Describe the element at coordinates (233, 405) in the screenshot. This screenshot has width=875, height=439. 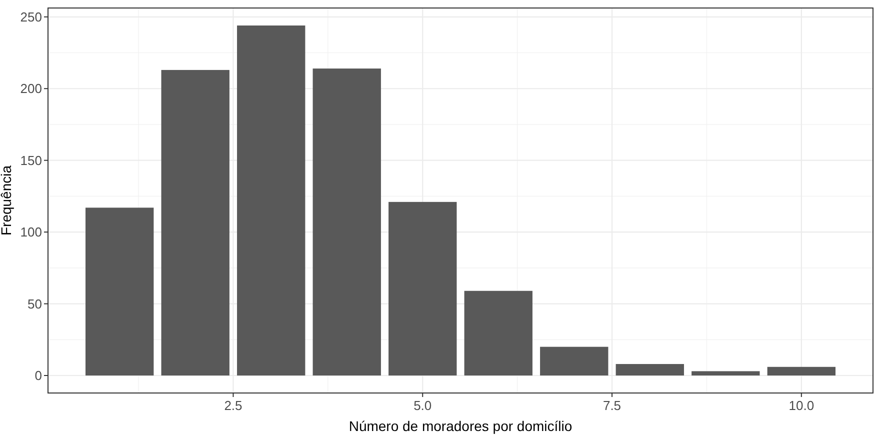
I see `x-tick-label: 2.5` at that location.